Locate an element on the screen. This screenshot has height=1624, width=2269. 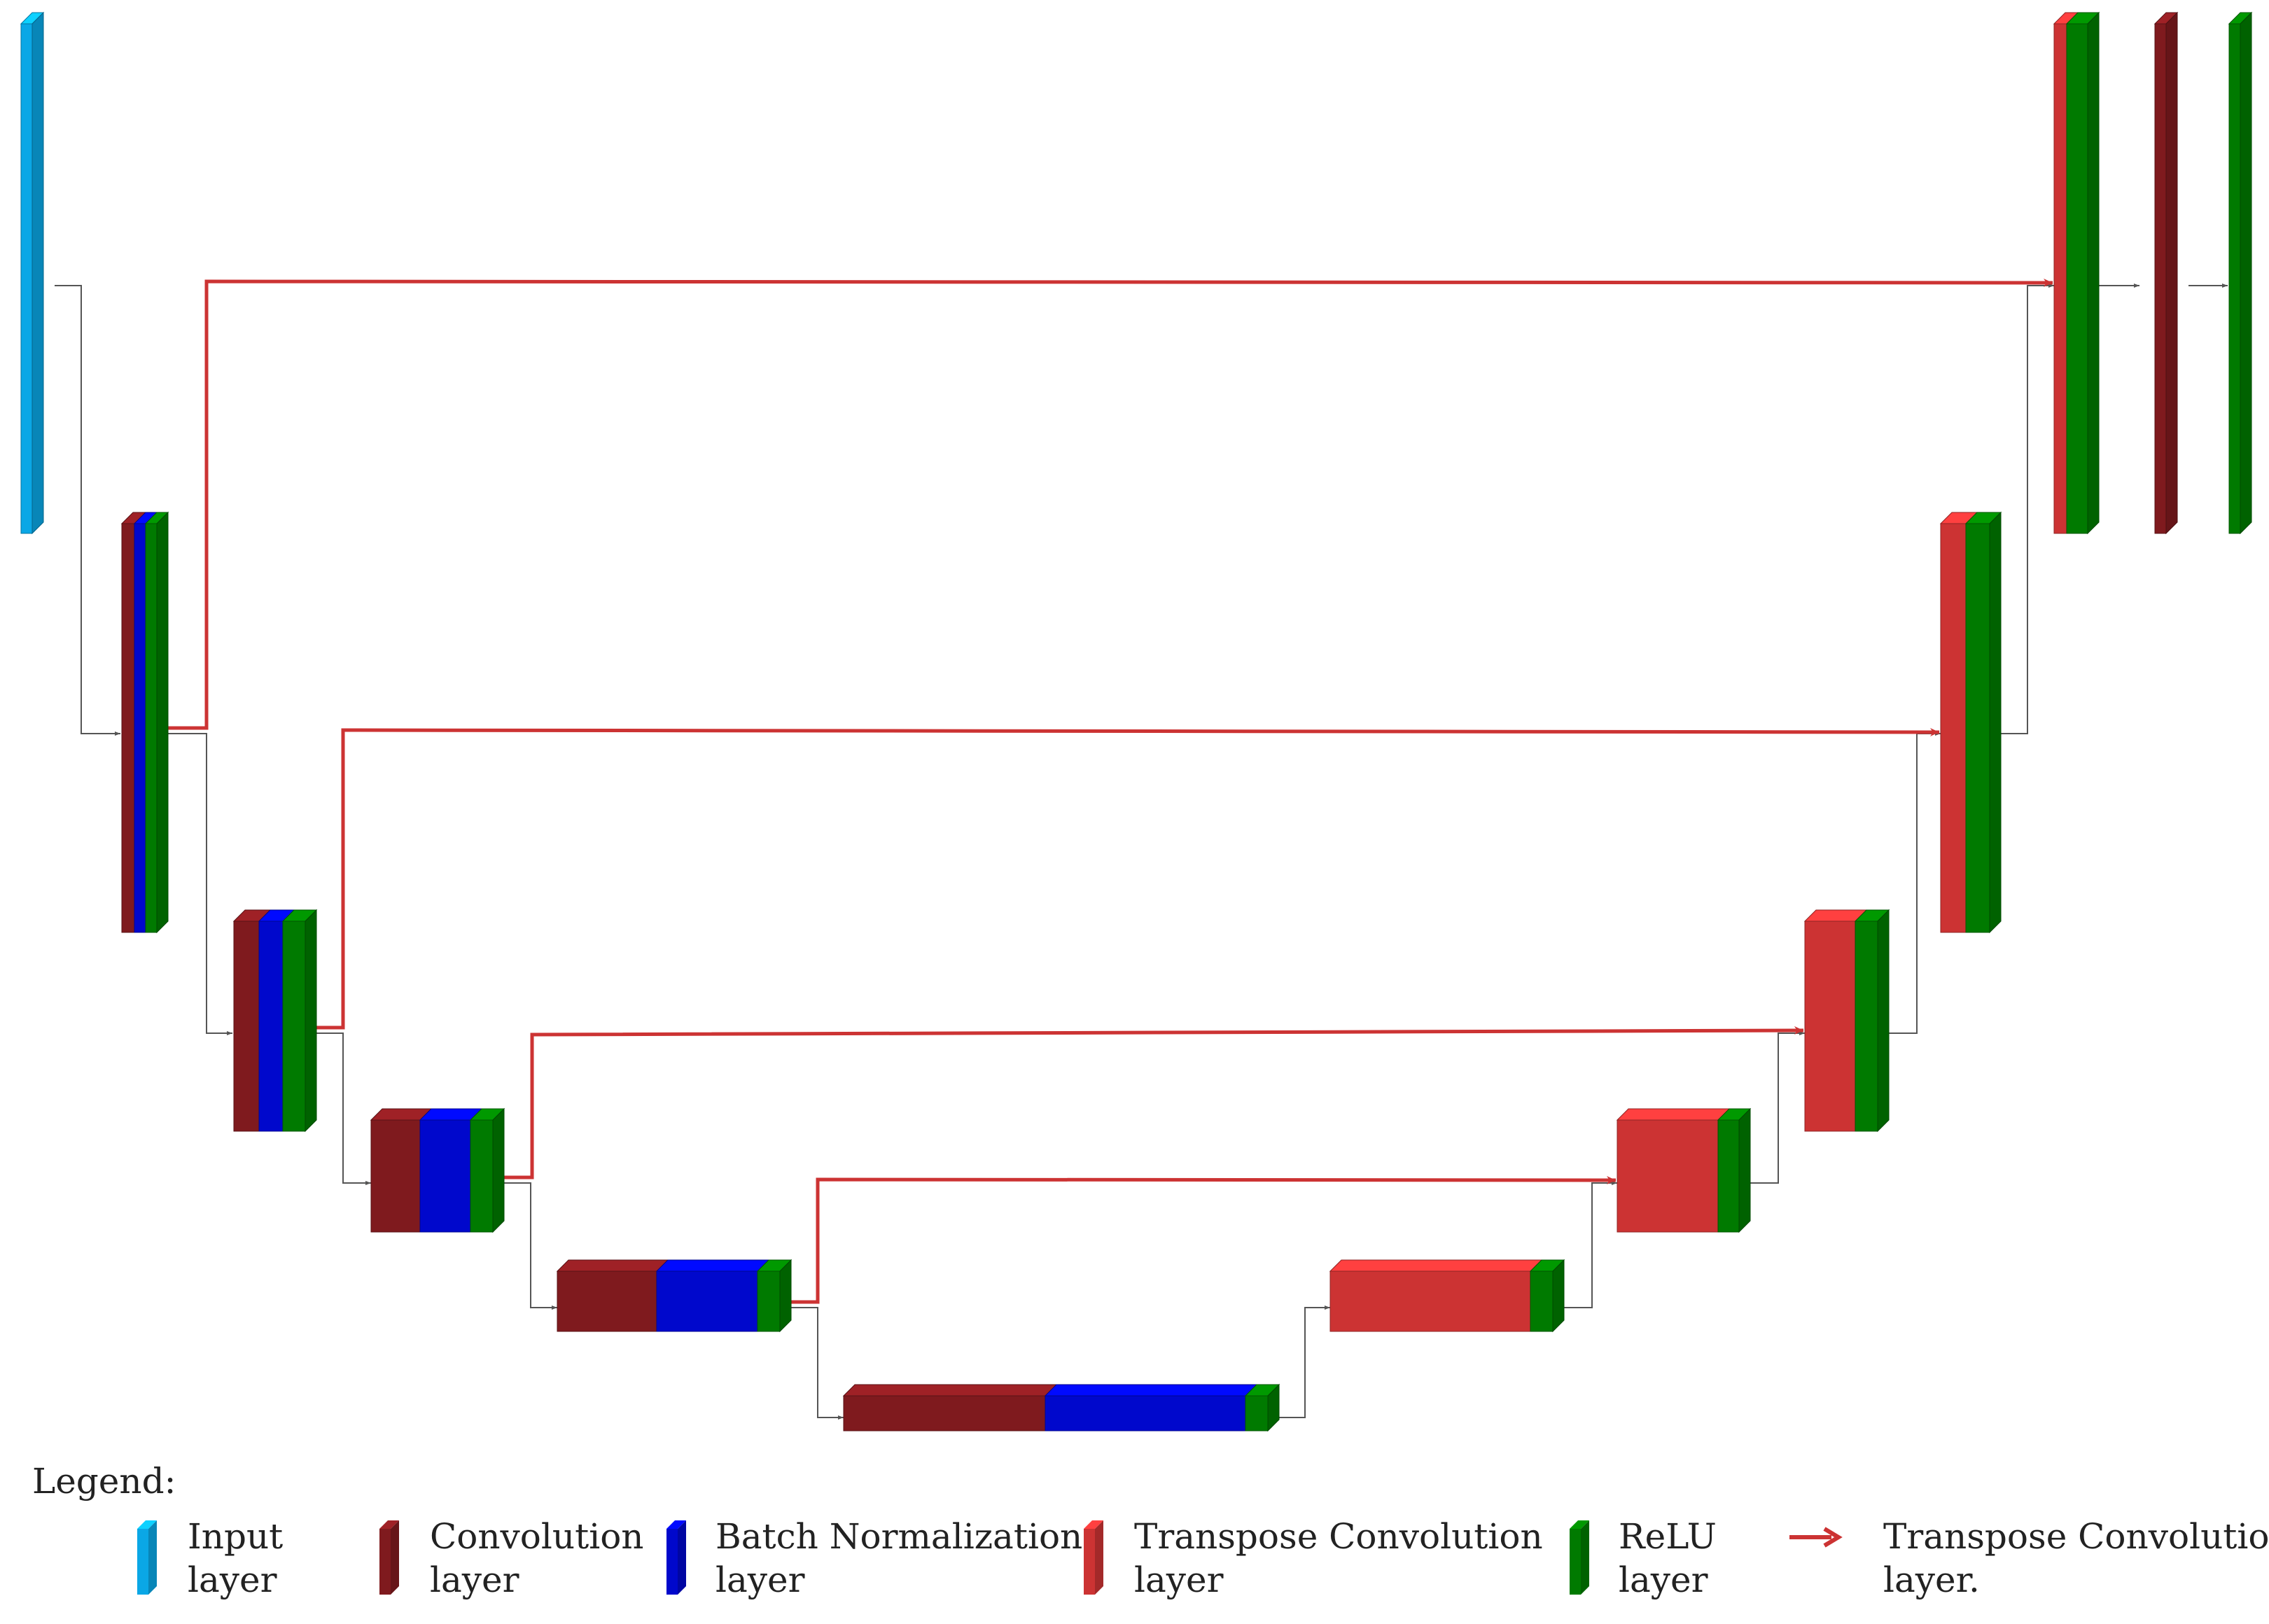
input-input-layer is located at coordinates (32, 273).